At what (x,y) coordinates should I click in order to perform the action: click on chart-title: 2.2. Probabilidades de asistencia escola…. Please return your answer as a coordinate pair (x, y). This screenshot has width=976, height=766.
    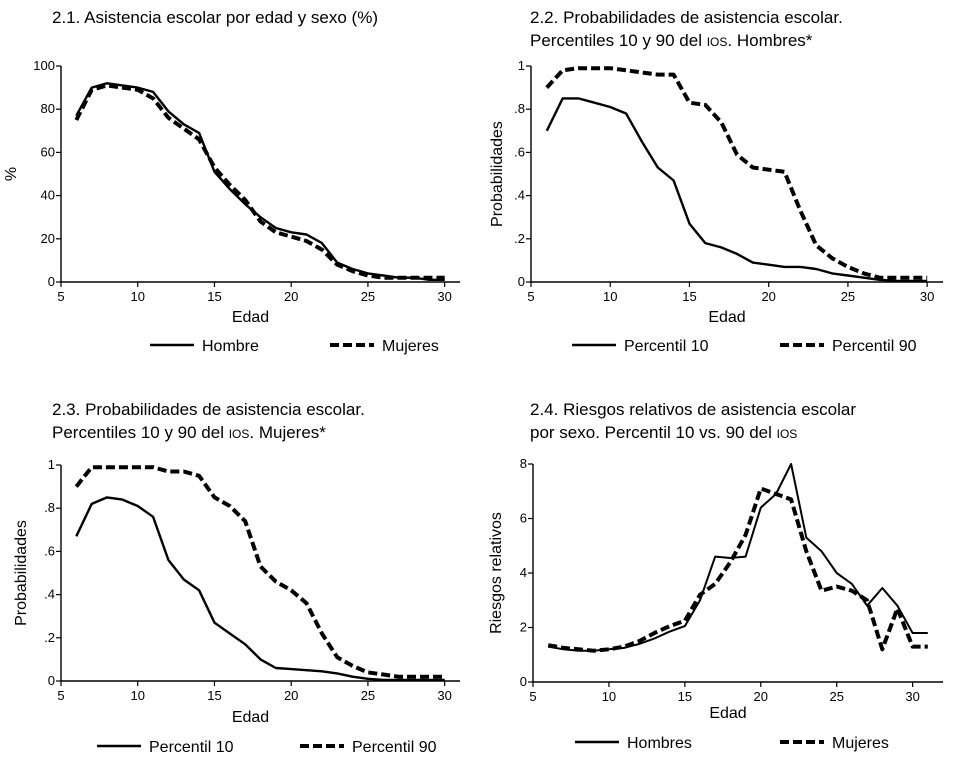
    Looking at the image, I should click on (686, 30).